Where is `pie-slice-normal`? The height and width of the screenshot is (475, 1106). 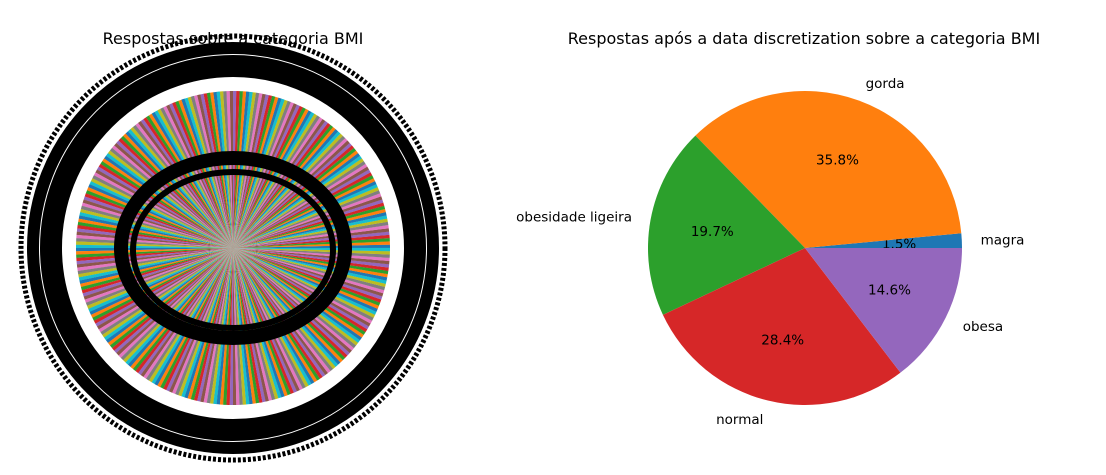
pie-slice-normal is located at coordinates (781, 327).